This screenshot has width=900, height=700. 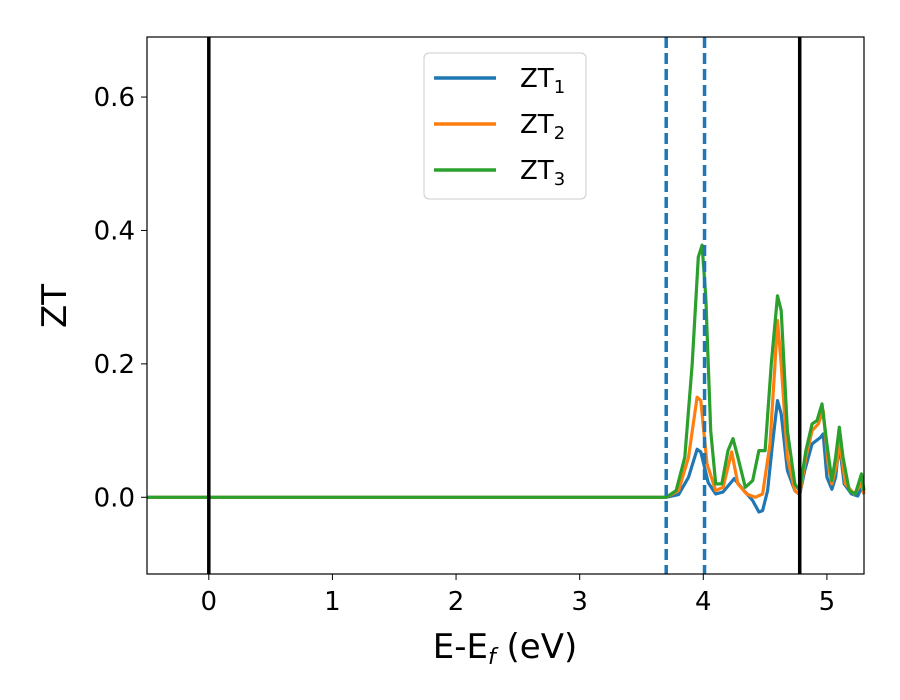 What do you see at coordinates (55, 306) in the screenshot?
I see `y-axis-label: ZT` at bounding box center [55, 306].